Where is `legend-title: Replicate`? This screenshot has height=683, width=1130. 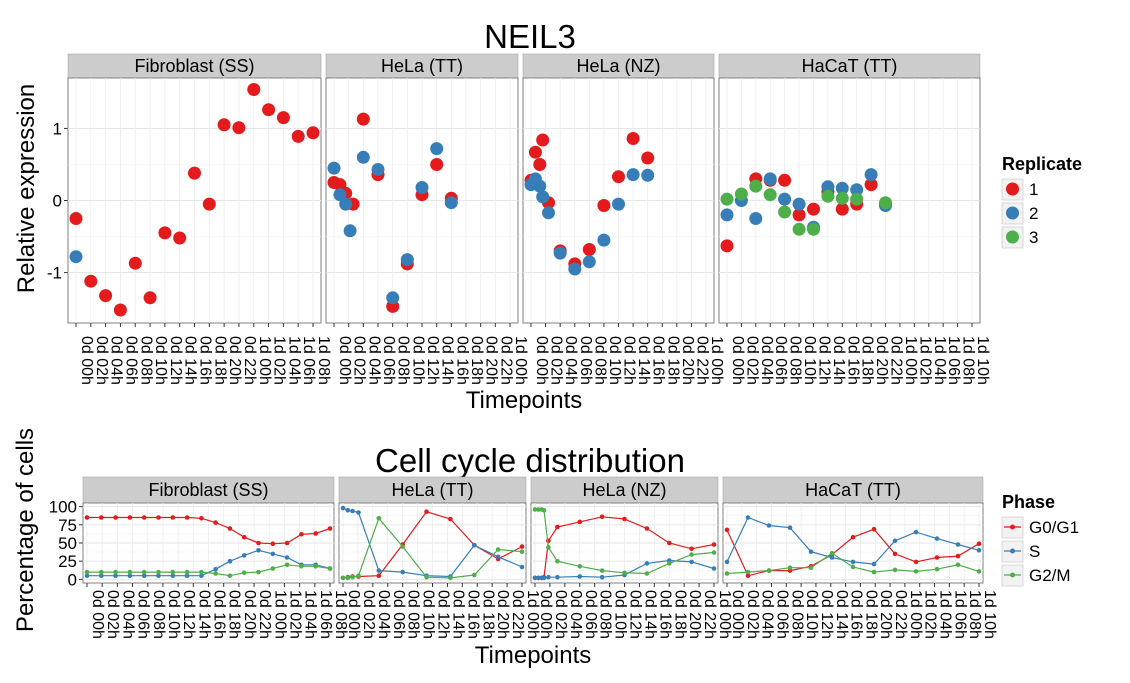
legend-title: Replicate is located at coordinates (1042, 164).